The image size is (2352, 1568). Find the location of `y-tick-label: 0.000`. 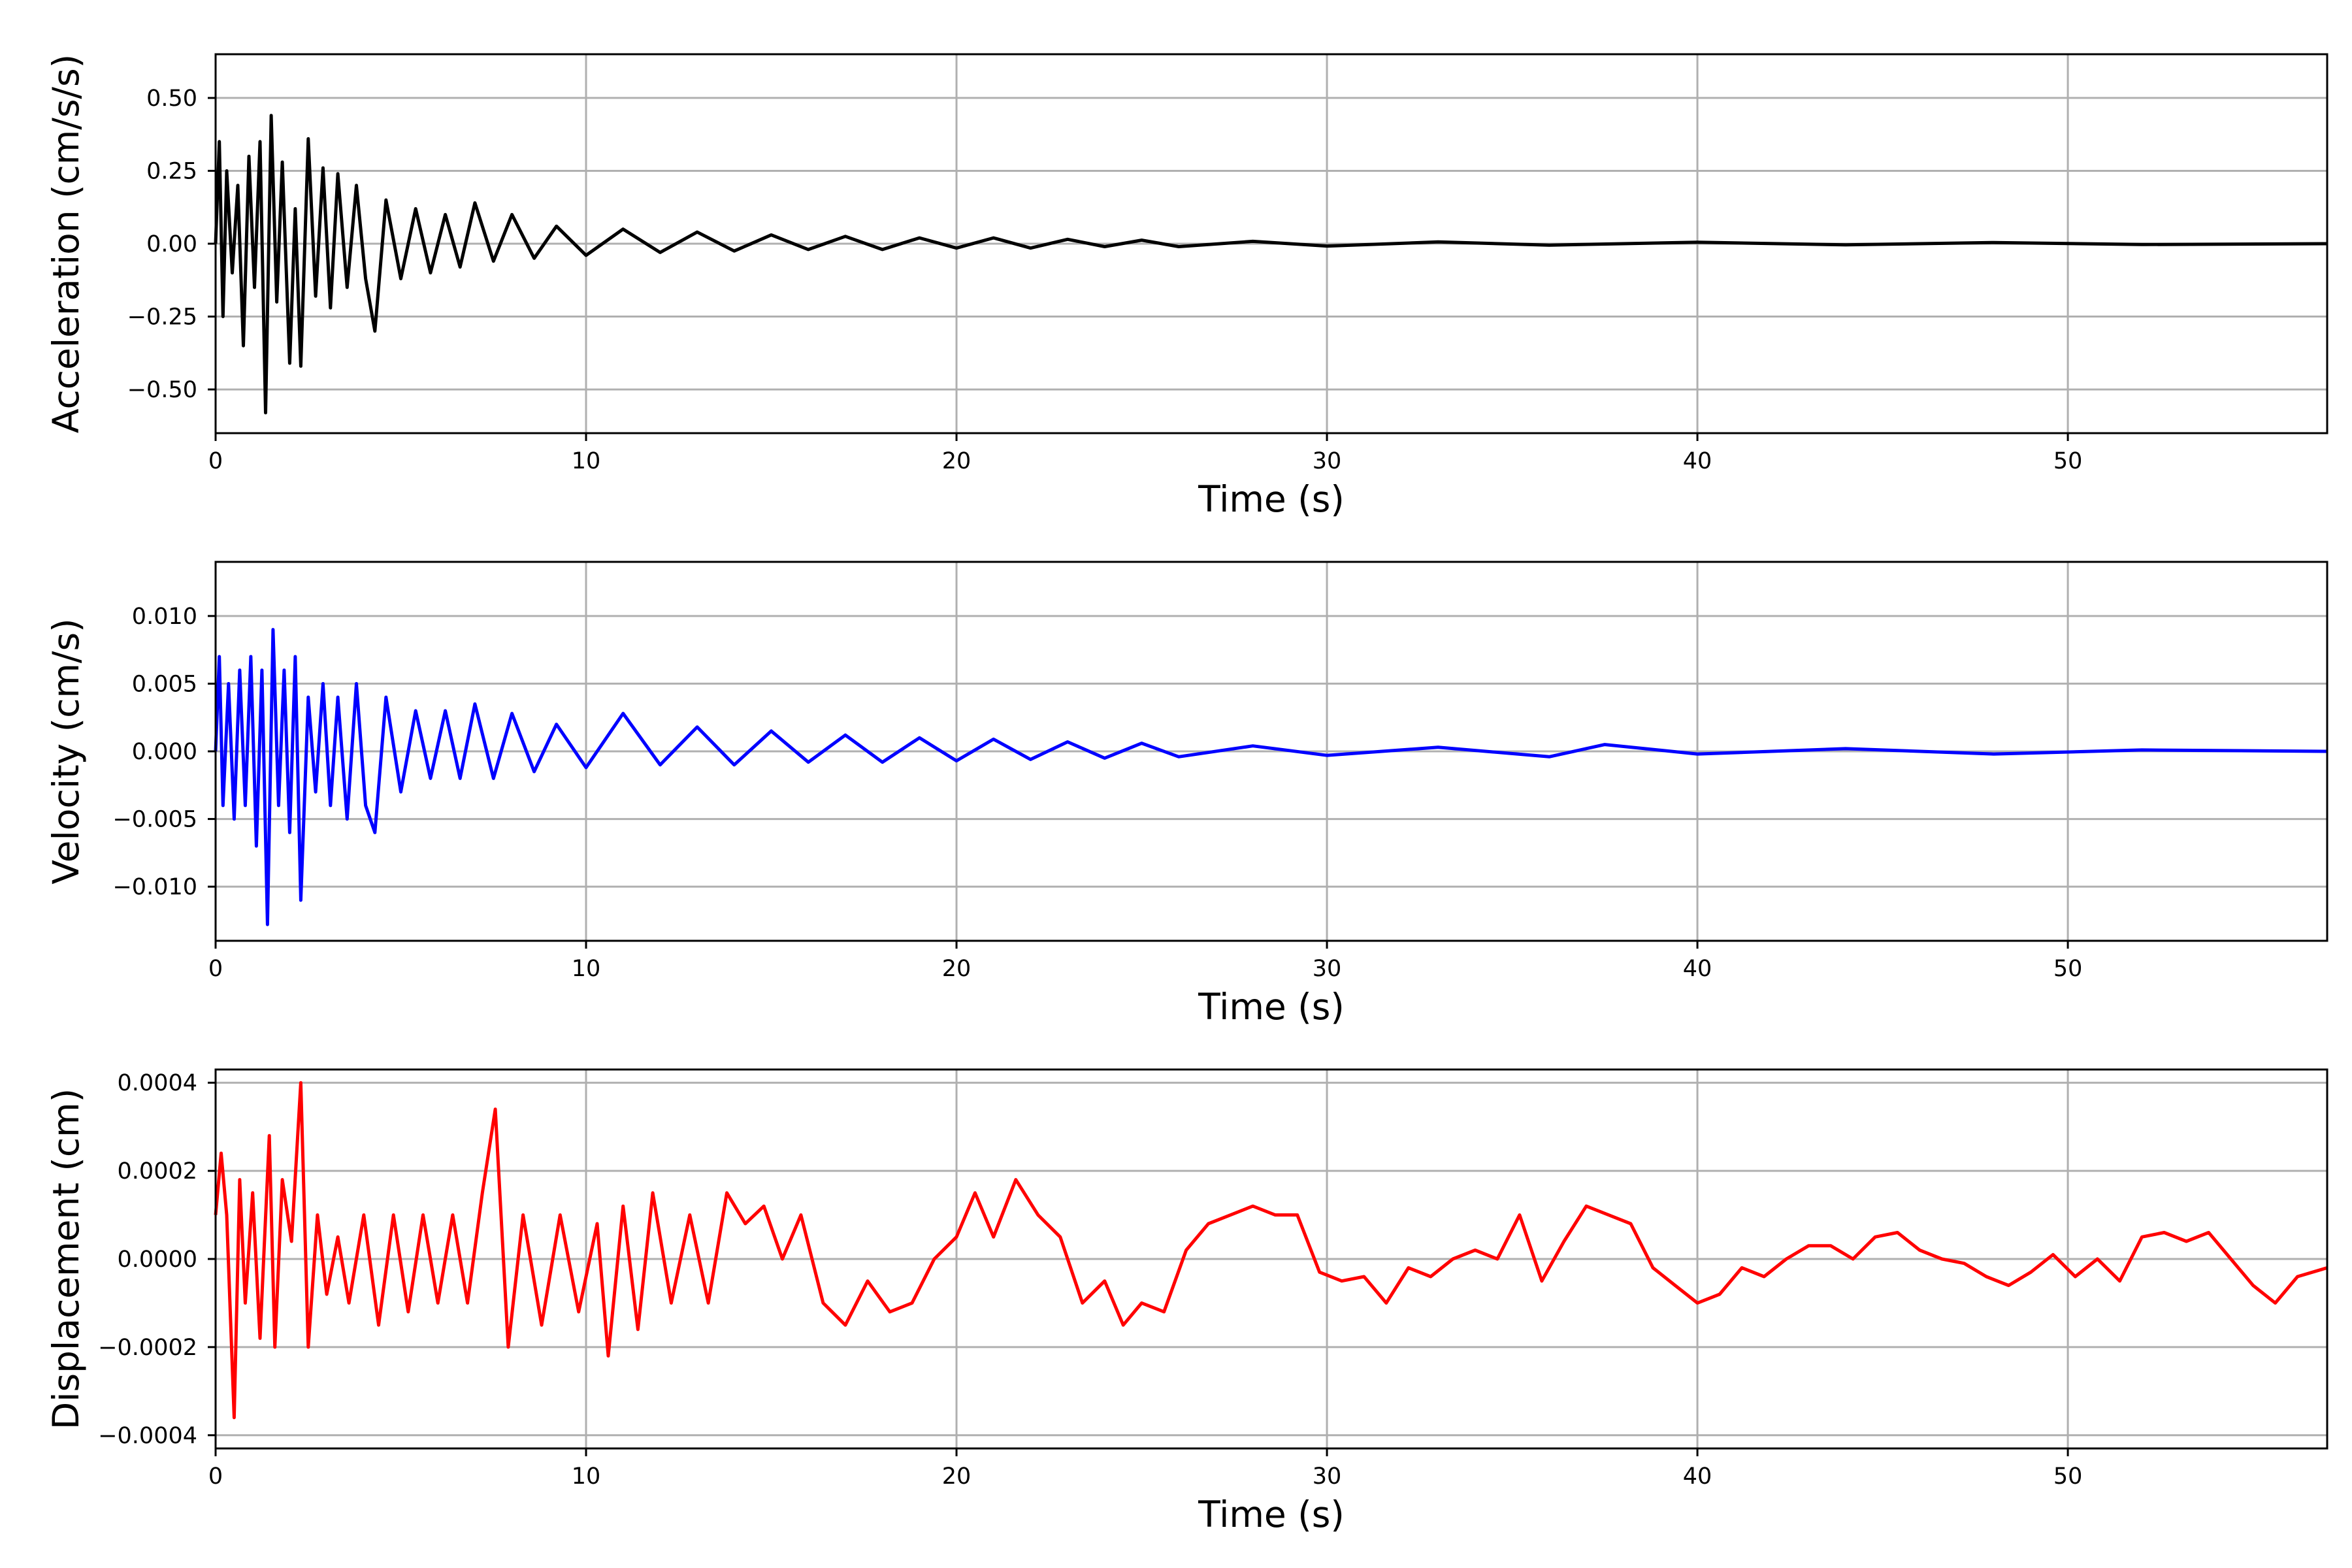

y-tick-label: 0.000 is located at coordinates (164, 752).